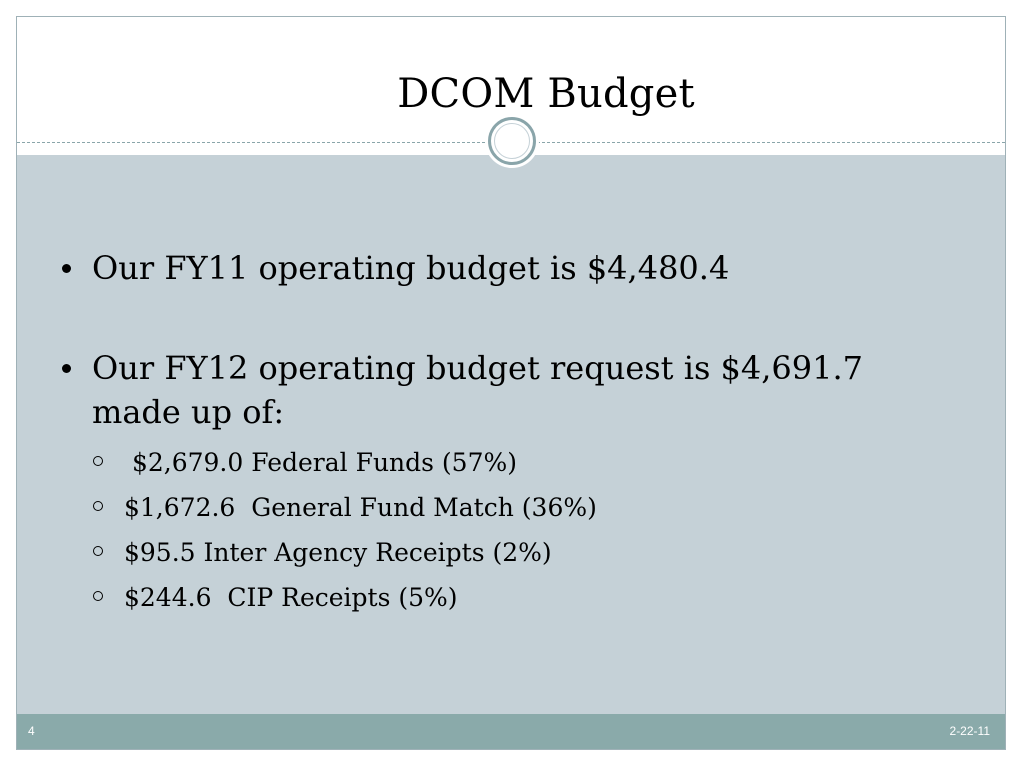 This screenshot has height=768, width=1024. Describe the element at coordinates (507, 597) in the screenshot. I see `sub-bullet-item: $244.6 CIP Receipts (5%)` at that location.